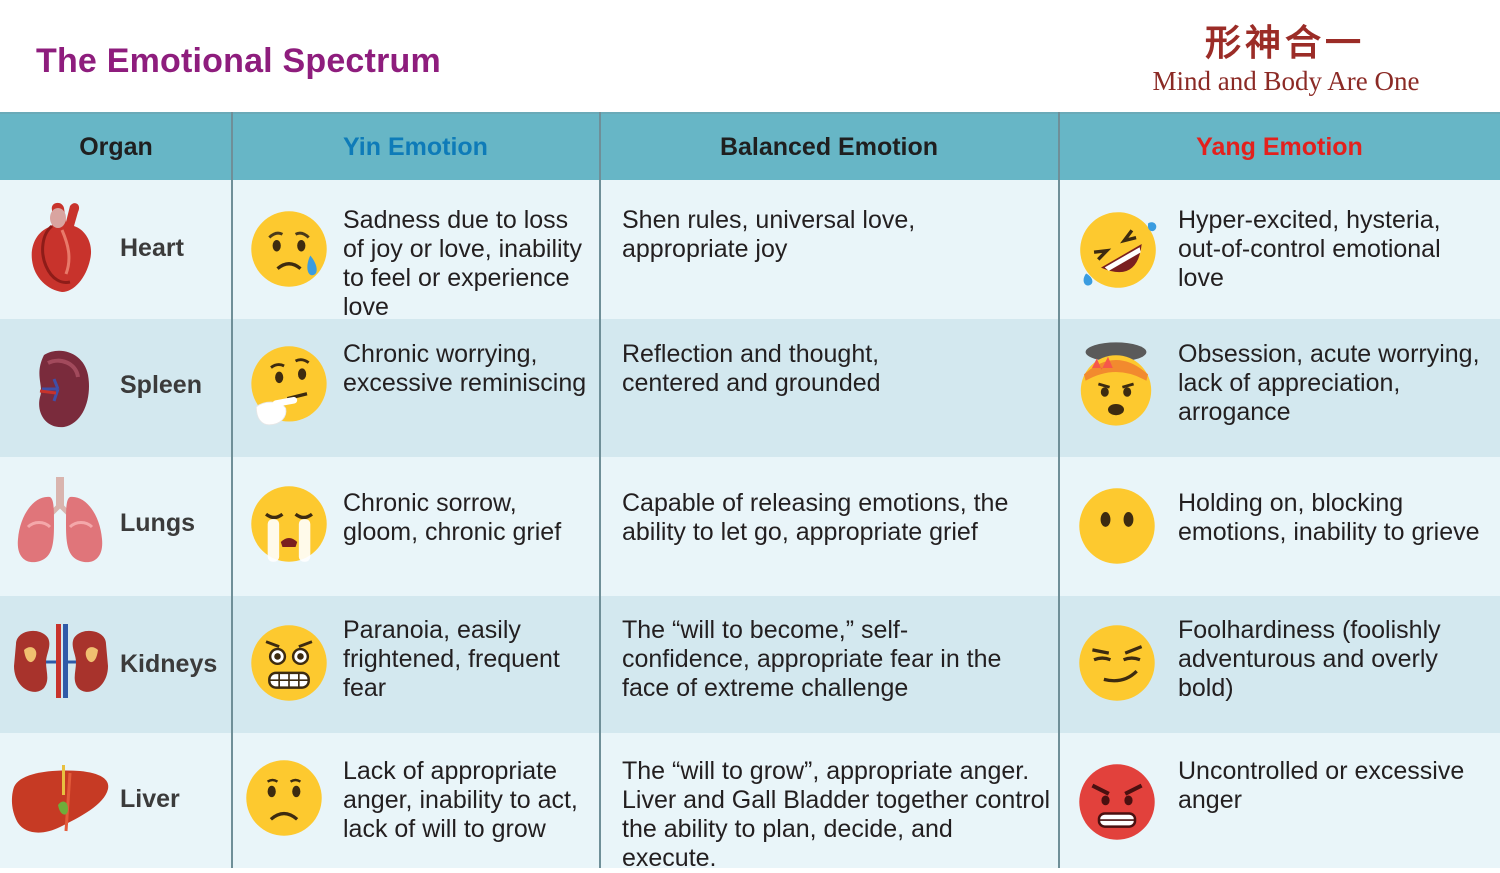  I want to click on kidneys-organ-icon, so click(61, 661).